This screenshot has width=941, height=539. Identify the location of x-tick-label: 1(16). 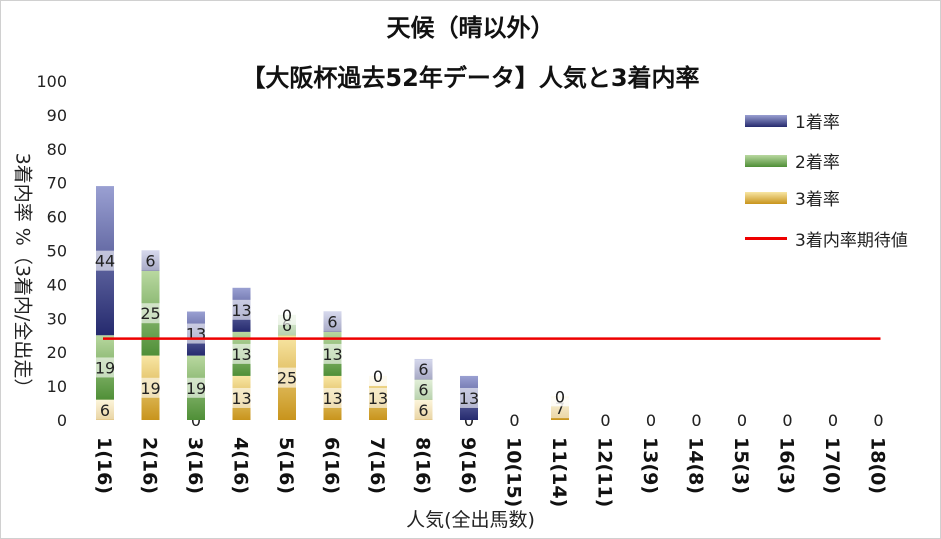
(104, 465).